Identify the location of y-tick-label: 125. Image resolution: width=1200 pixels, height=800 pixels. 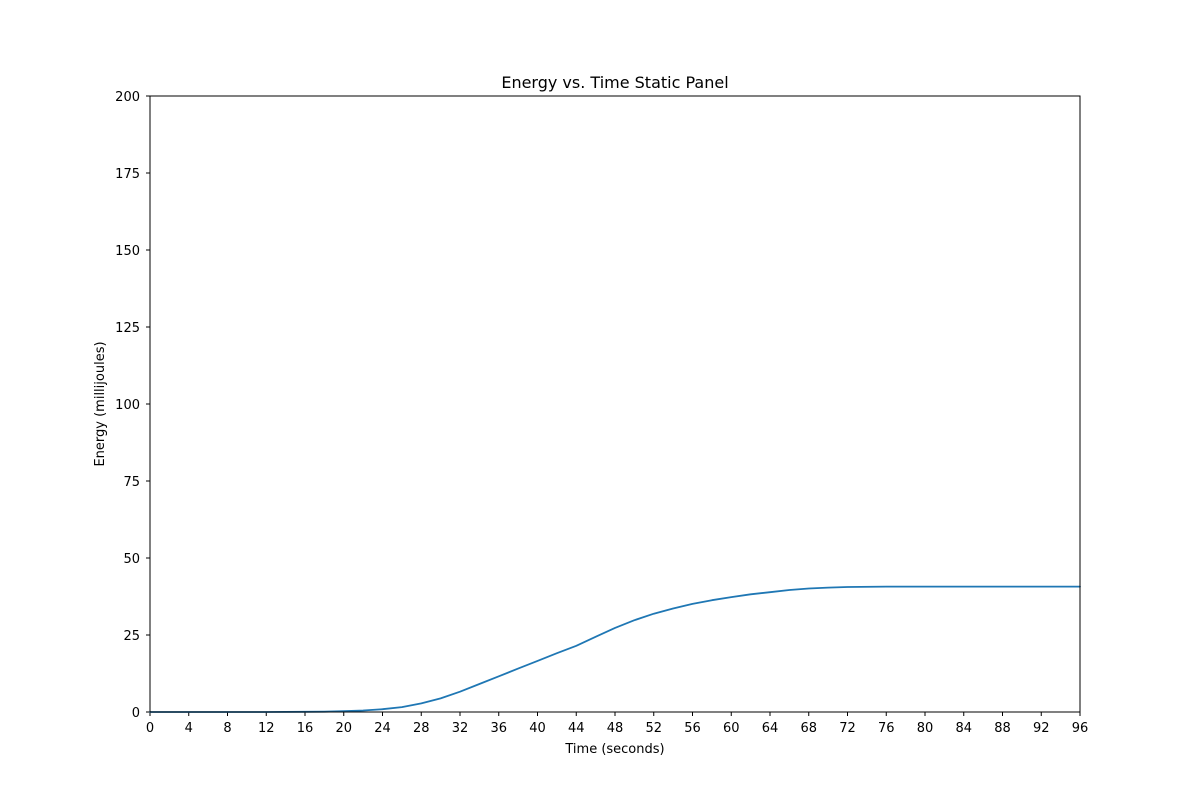
(127, 328).